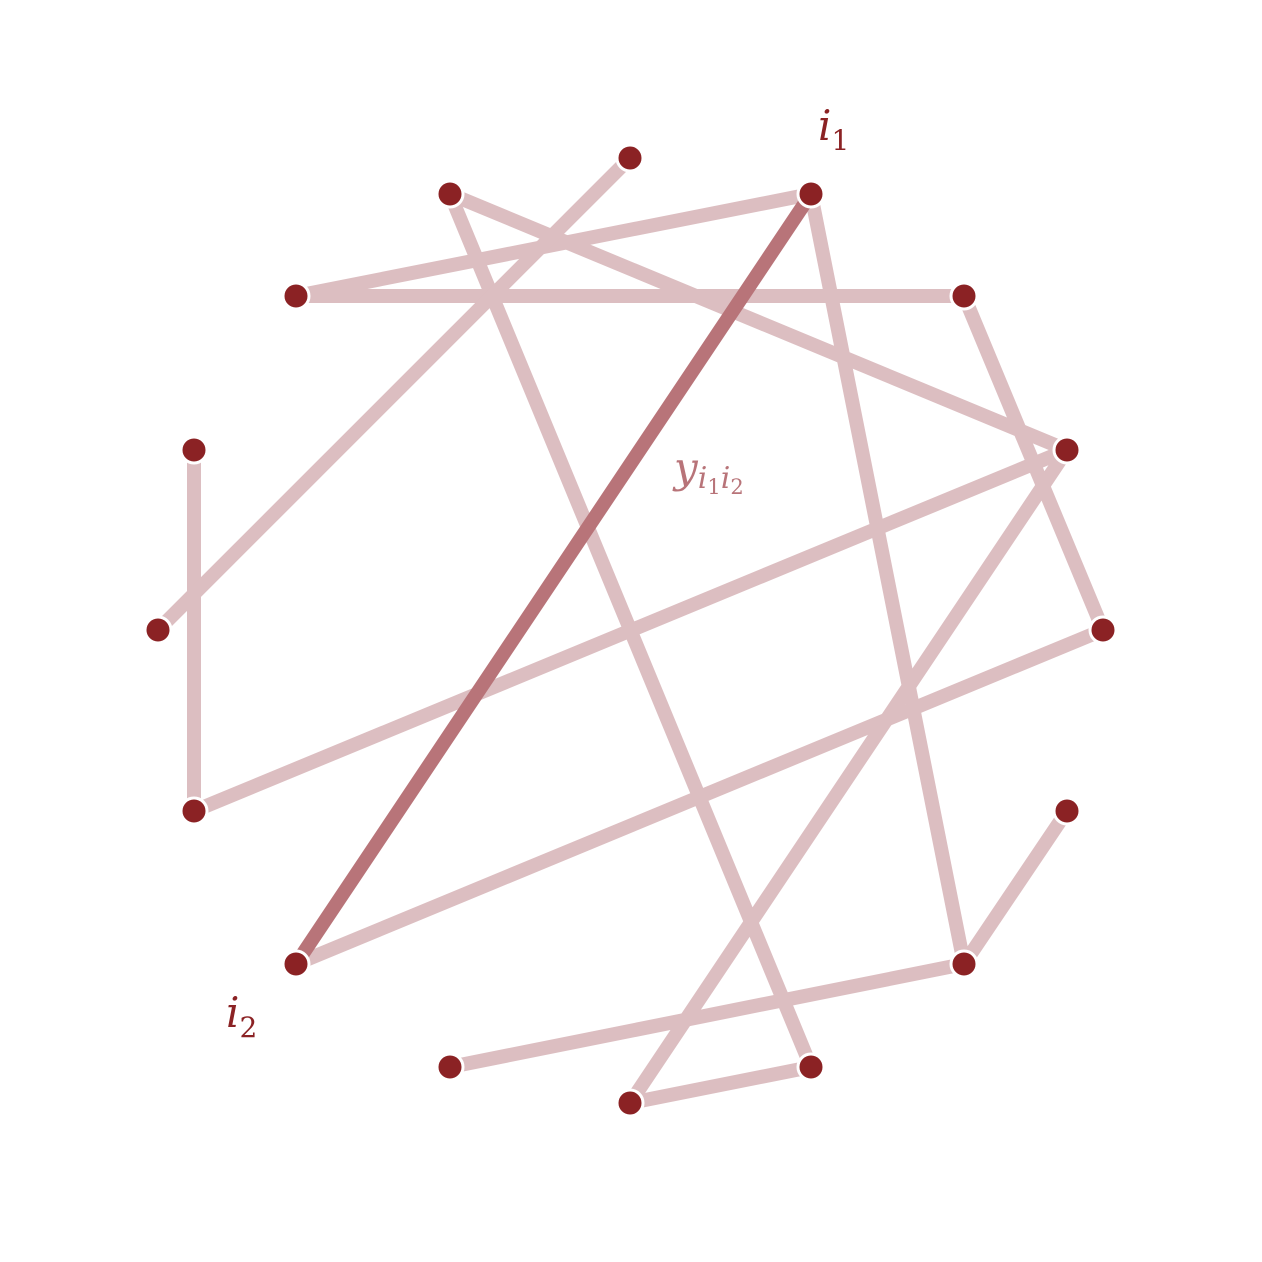 This screenshot has width=1262, height=1262. Describe the element at coordinates (296, 964) in the screenshot. I see `node-i2` at that location.